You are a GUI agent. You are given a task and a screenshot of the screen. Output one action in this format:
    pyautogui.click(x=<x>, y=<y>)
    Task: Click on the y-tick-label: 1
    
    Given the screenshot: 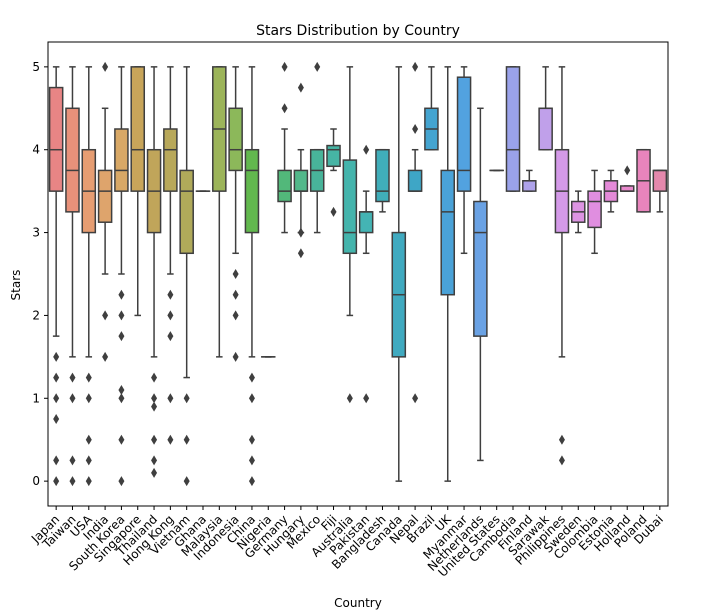 What is the action you would take?
    pyautogui.click(x=36, y=398)
    